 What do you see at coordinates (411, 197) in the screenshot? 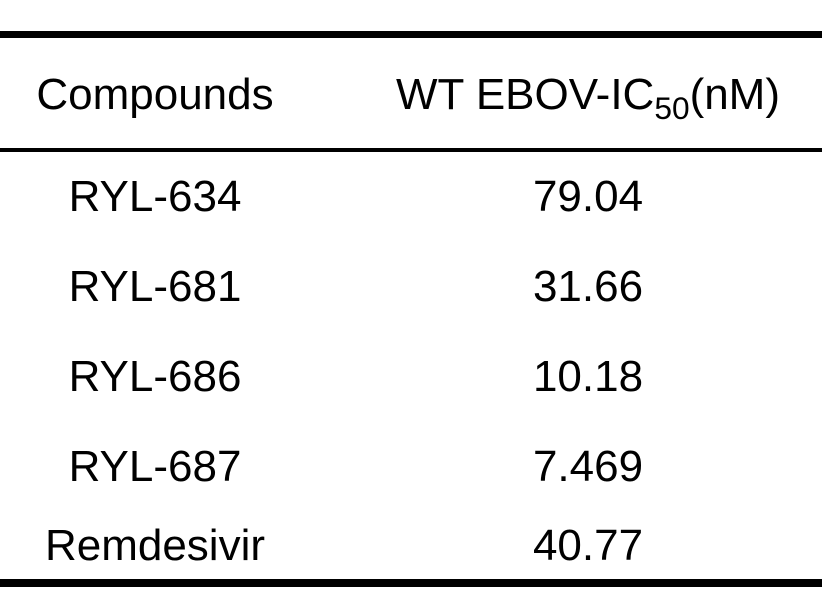
I see `table-row: RYL-634 79.04` at bounding box center [411, 197].